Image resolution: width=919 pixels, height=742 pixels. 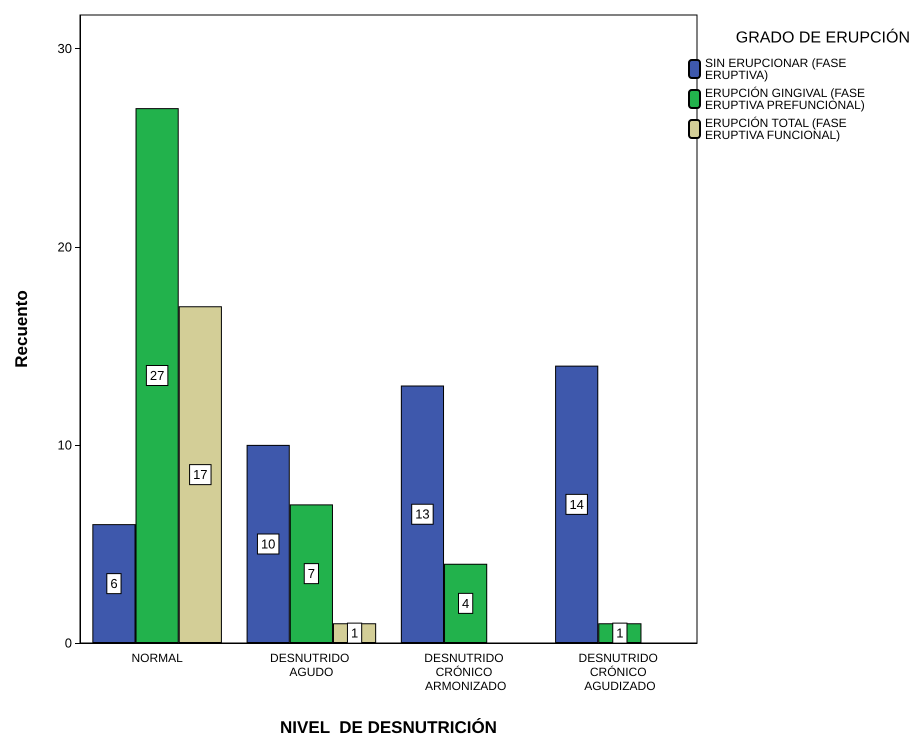 I want to click on y-tick-label: 10, so click(x=65, y=444).